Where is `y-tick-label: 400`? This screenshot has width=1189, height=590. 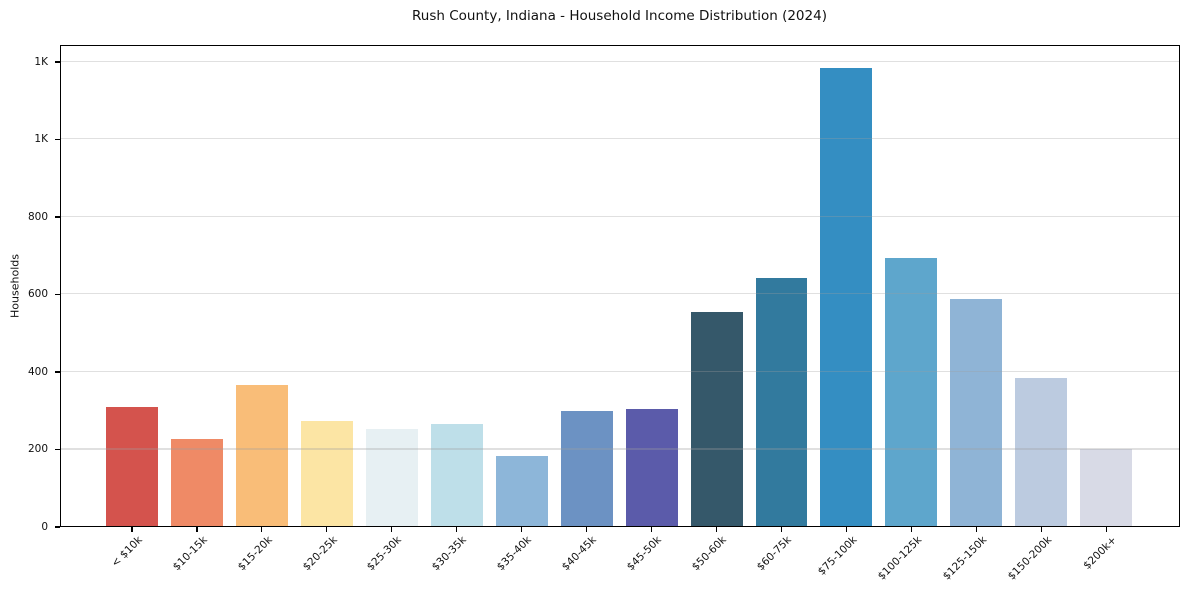
y-tick-label: 400 is located at coordinates (37, 371).